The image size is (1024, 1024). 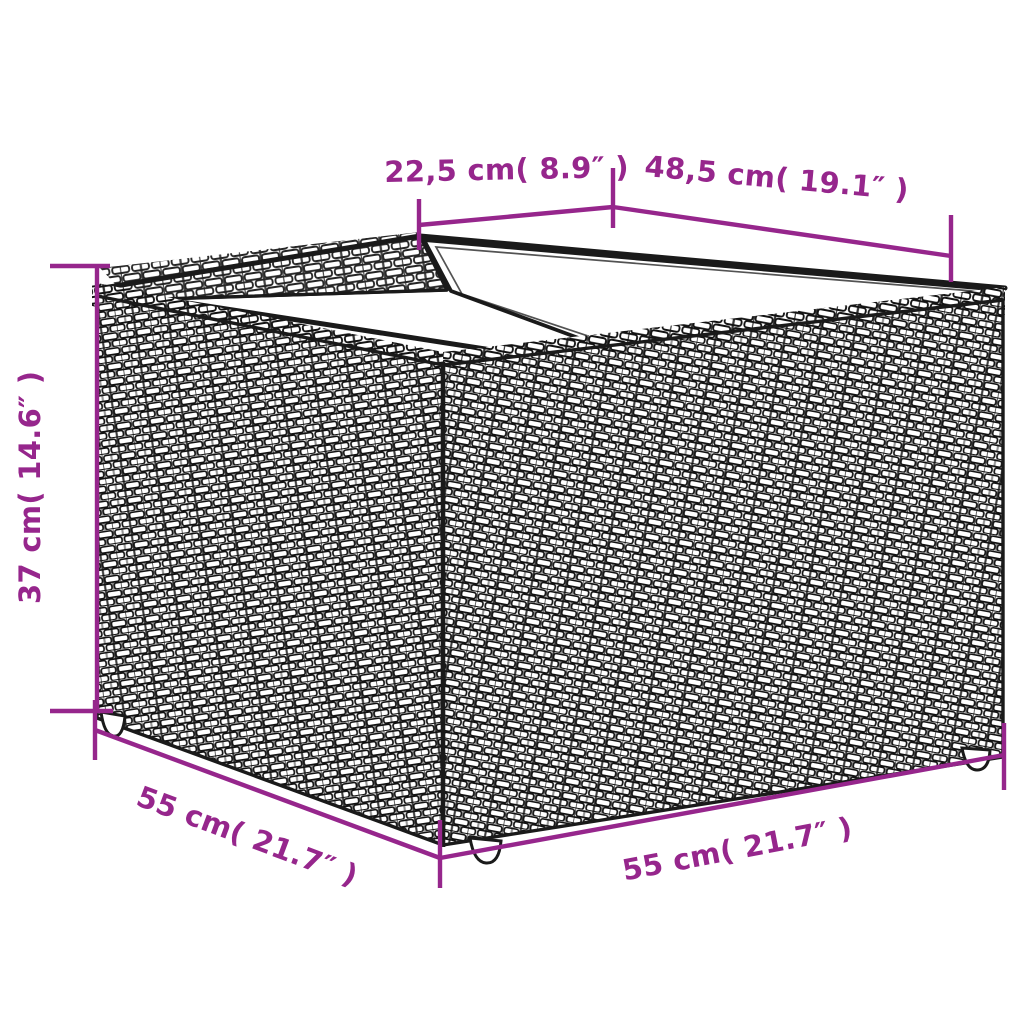 What do you see at coordinates (267, 794) in the screenshot?
I see `dim-line-depth` at bounding box center [267, 794].